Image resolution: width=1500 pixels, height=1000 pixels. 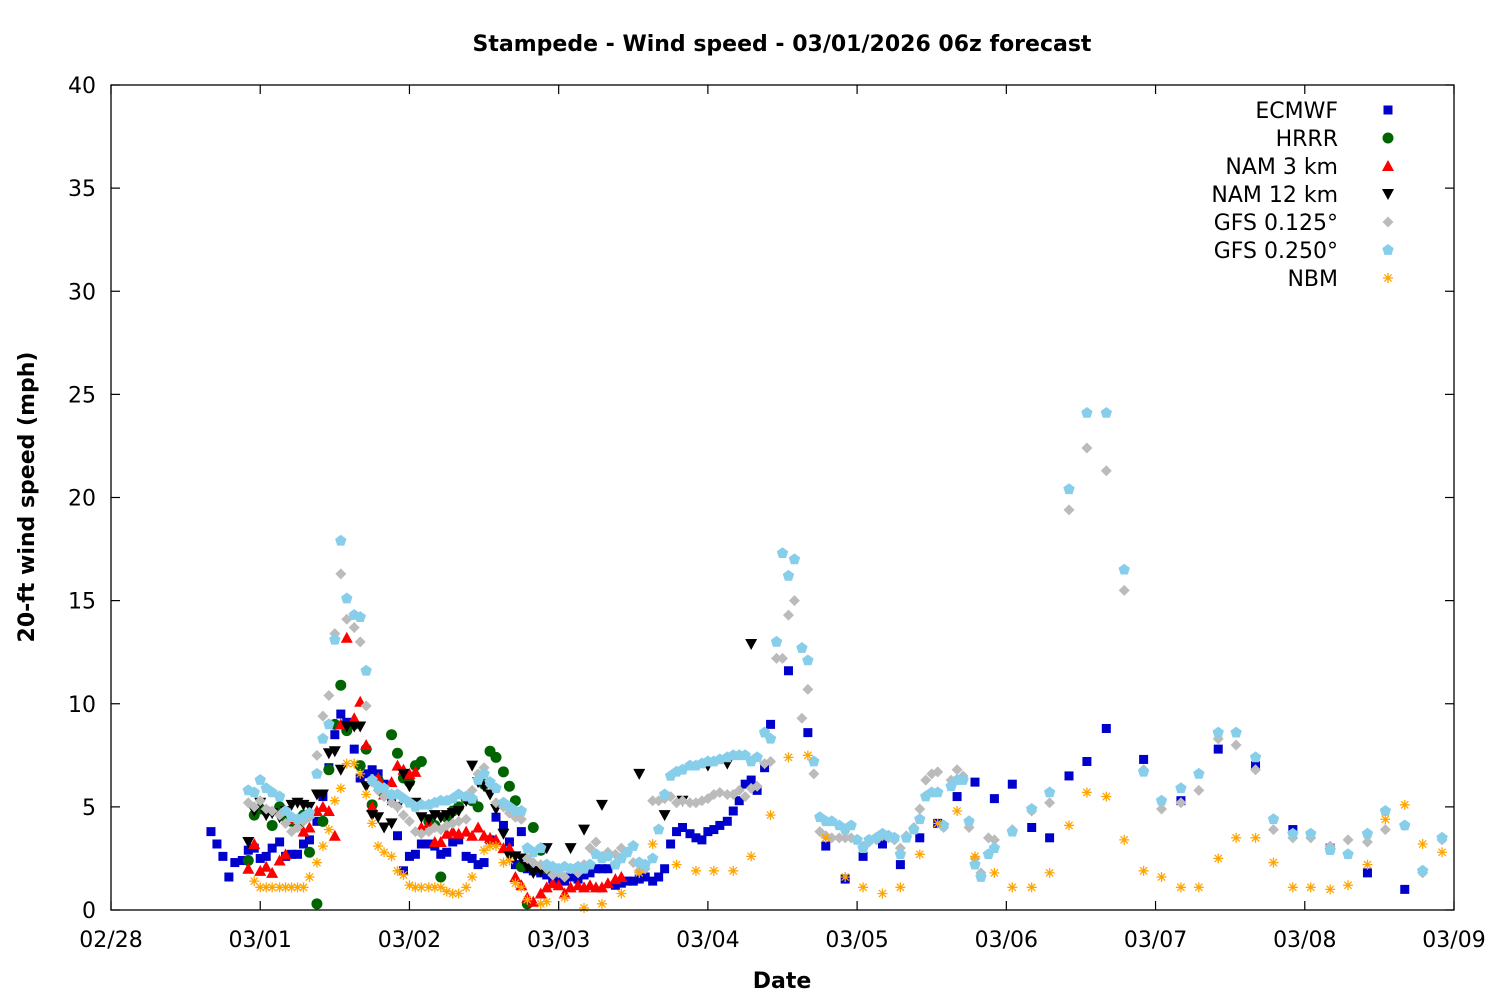 What do you see at coordinates (260, 940) in the screenshot?
I see `x-tick-label: 03/01` at bounding box center [260, 940].